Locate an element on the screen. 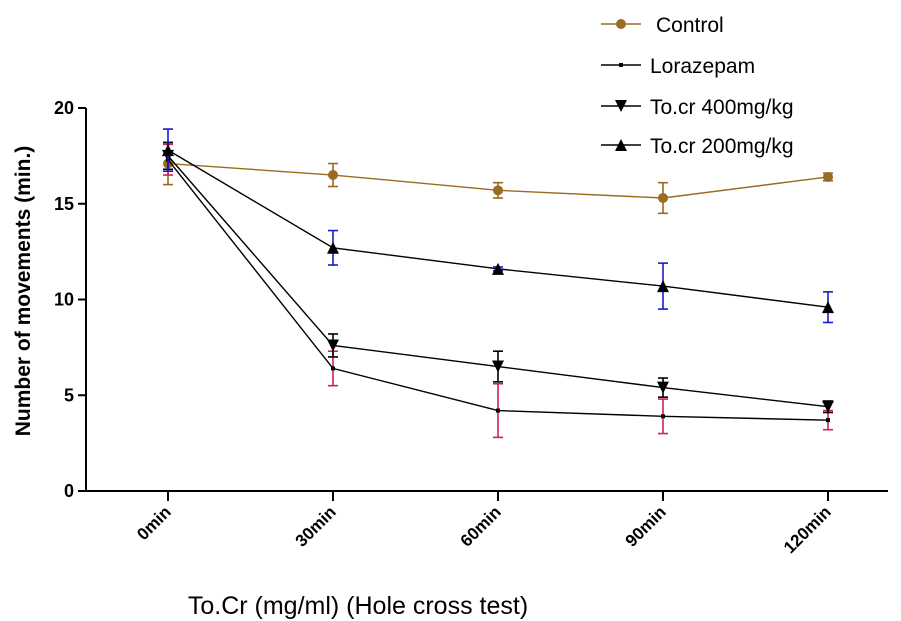 Image resolution: width=901 pixels, height=621 pixels. x-tick-label: 30min is located at coordinates (316, 526).